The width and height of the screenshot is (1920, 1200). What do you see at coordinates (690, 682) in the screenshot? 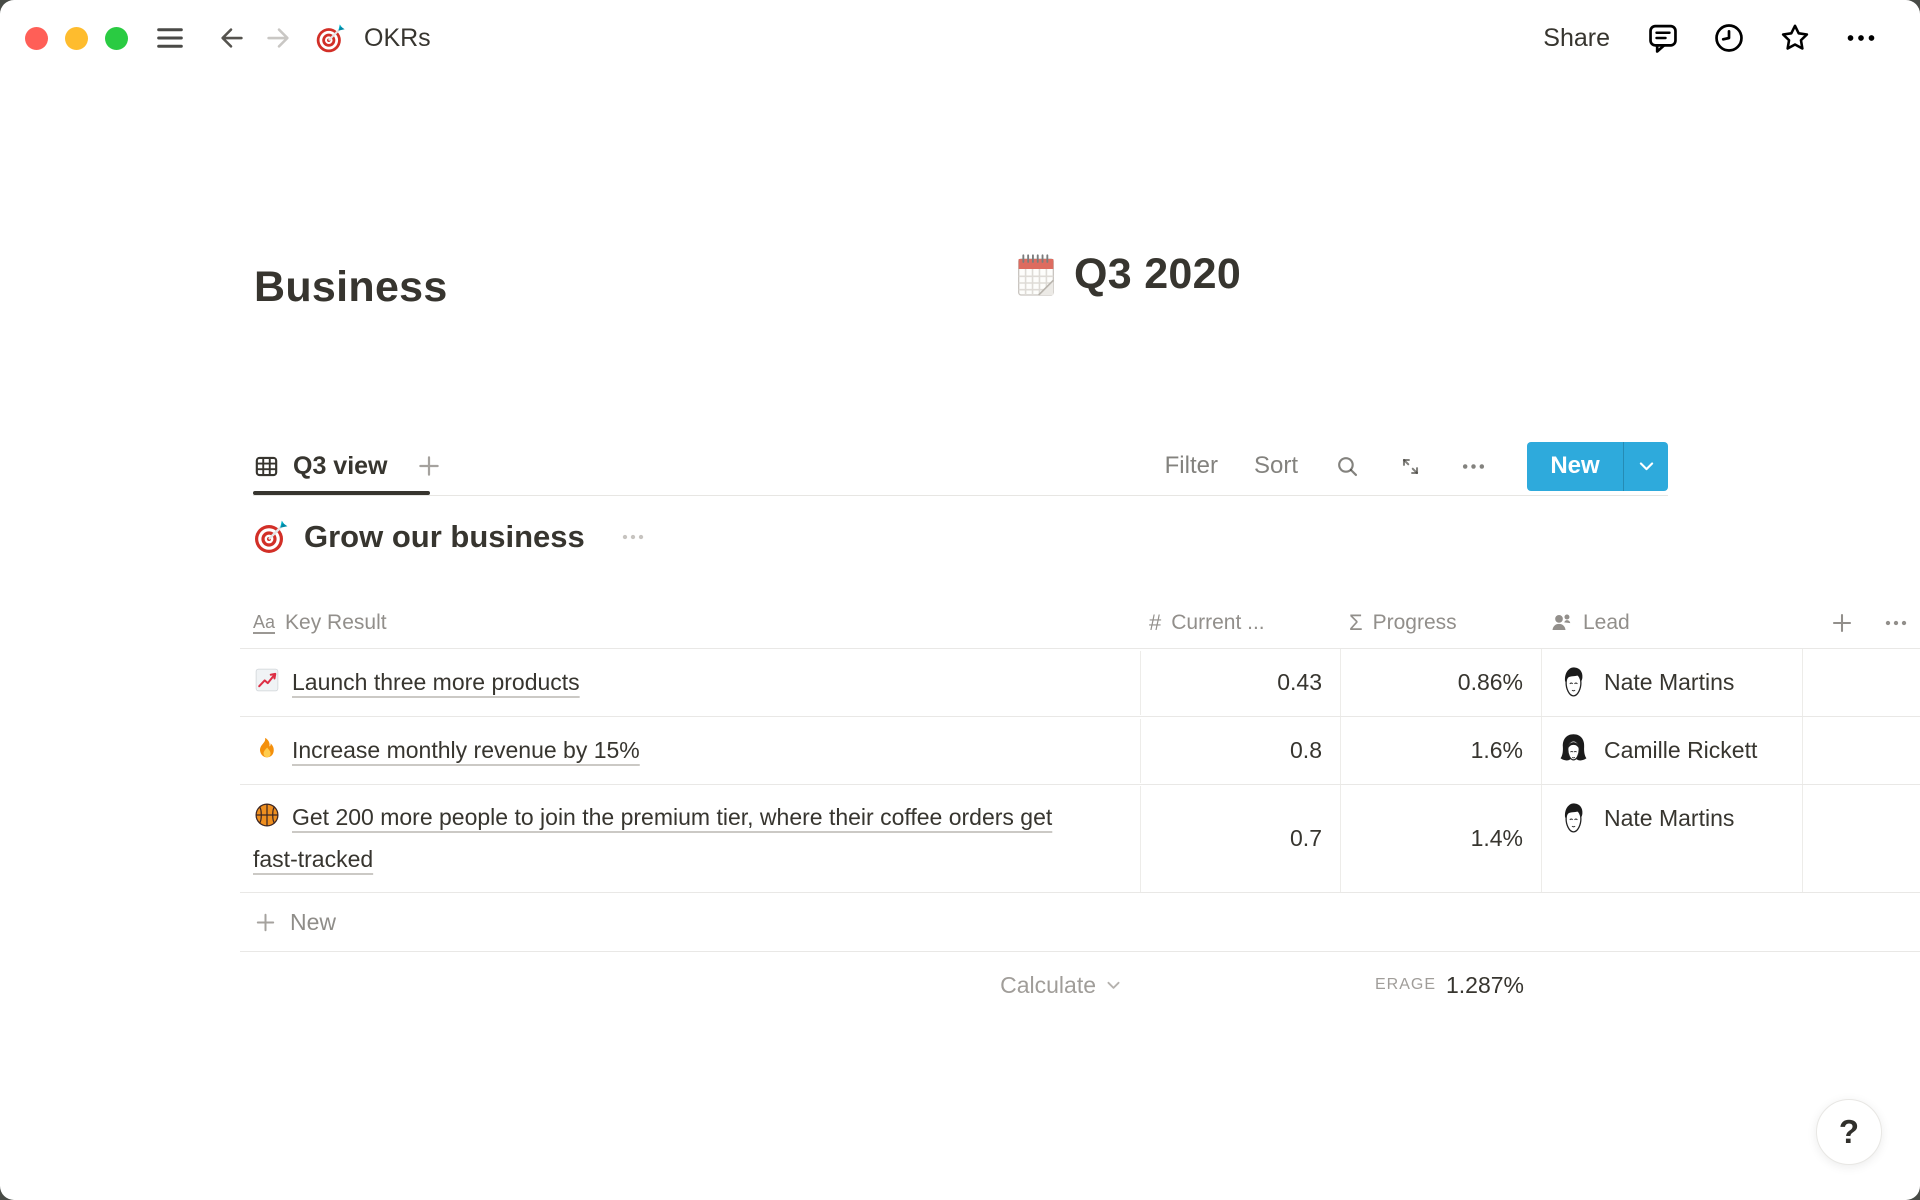
I see `key-result-cell: Launch three more products` at bounding box center [690, 682].